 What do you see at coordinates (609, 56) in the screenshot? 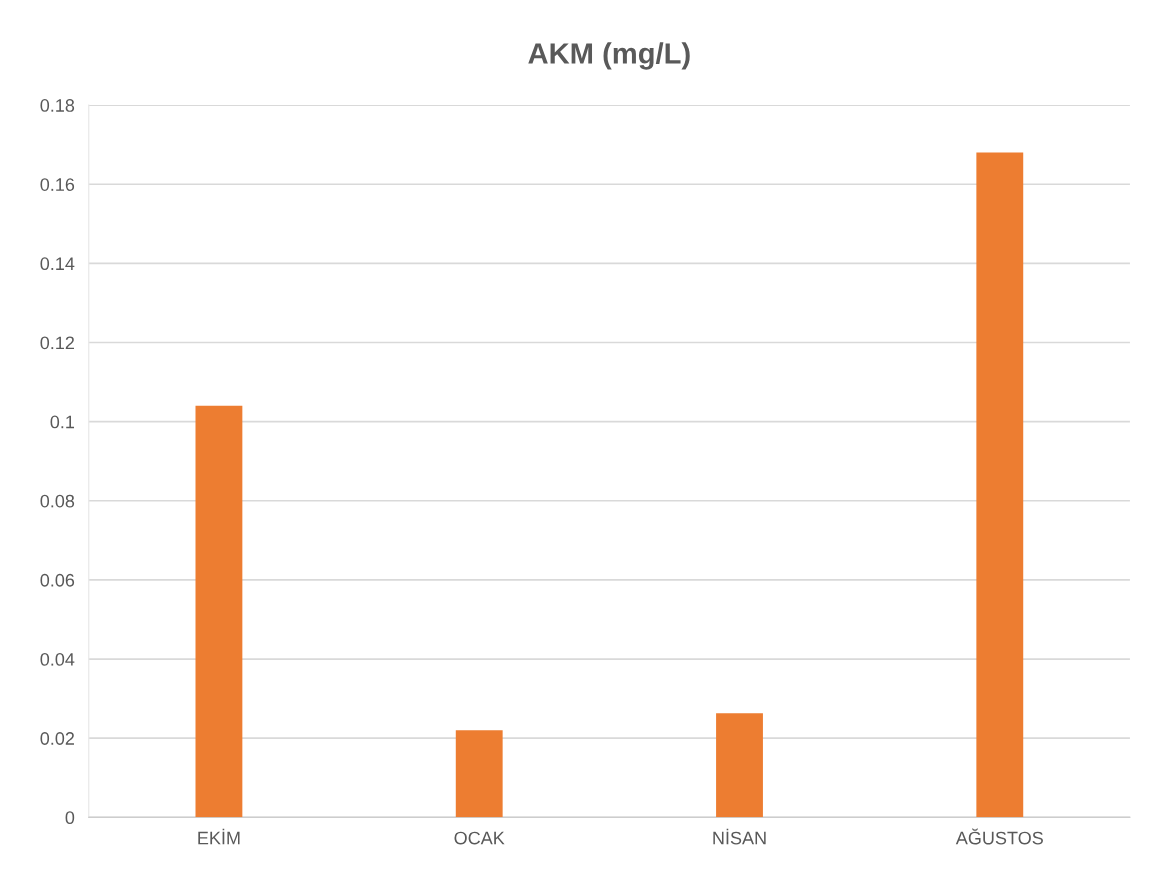
I see `chart-title: AKM (mg/L)` at bounding box center [609, 56].